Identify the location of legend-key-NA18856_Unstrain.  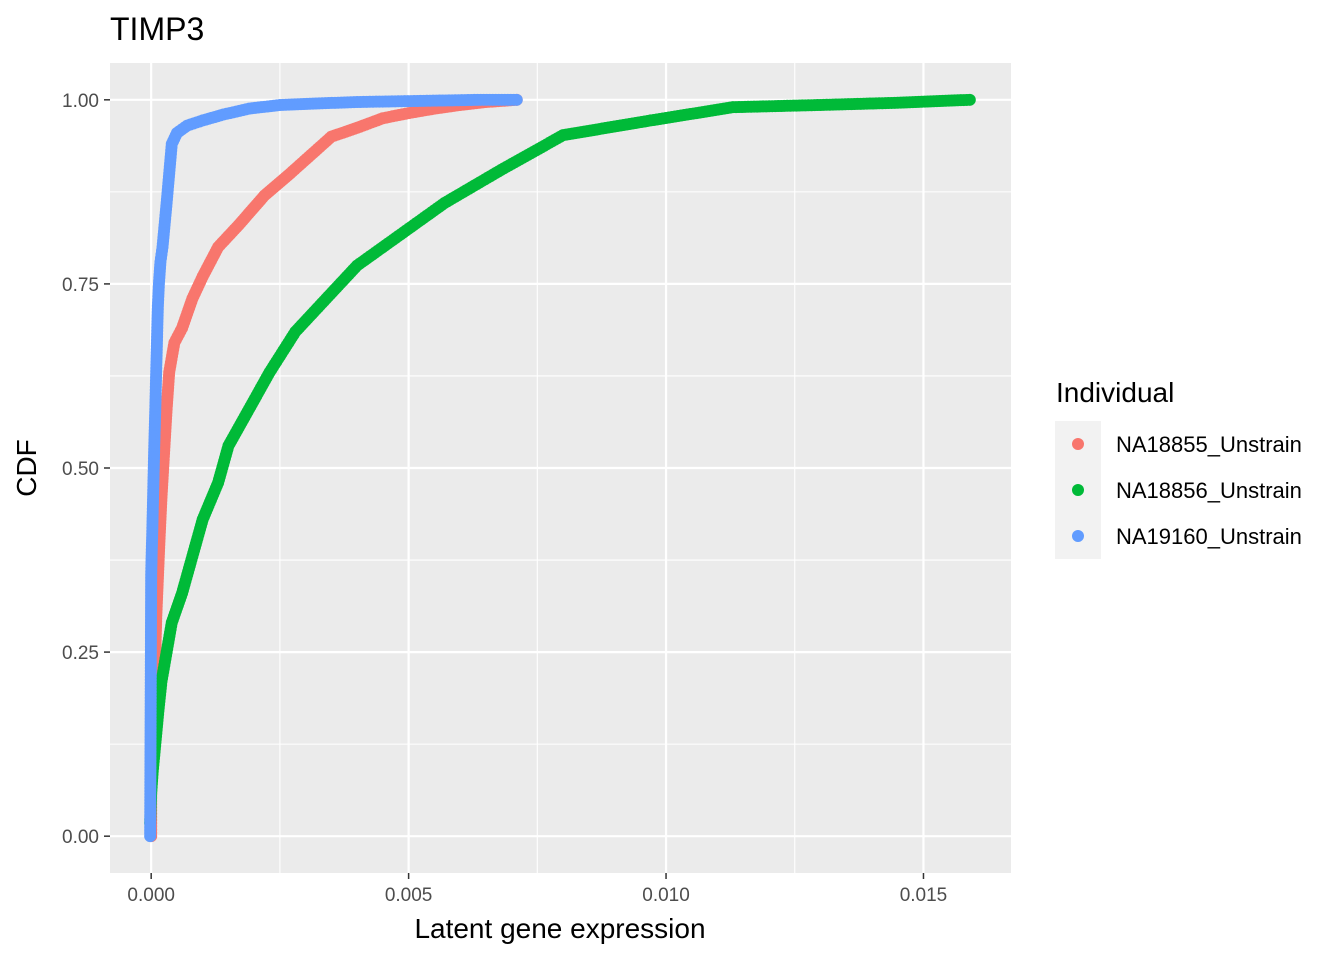
(1078, 490).